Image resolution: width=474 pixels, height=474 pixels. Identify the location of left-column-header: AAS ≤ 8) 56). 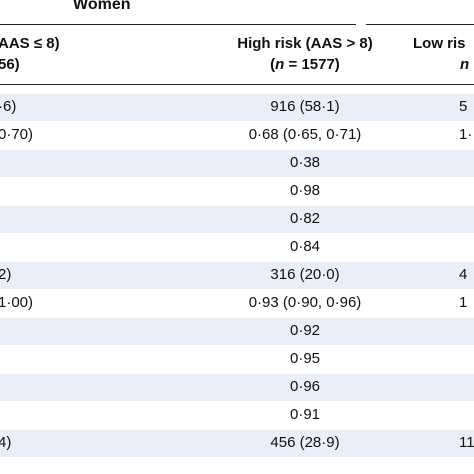
(30, 54).